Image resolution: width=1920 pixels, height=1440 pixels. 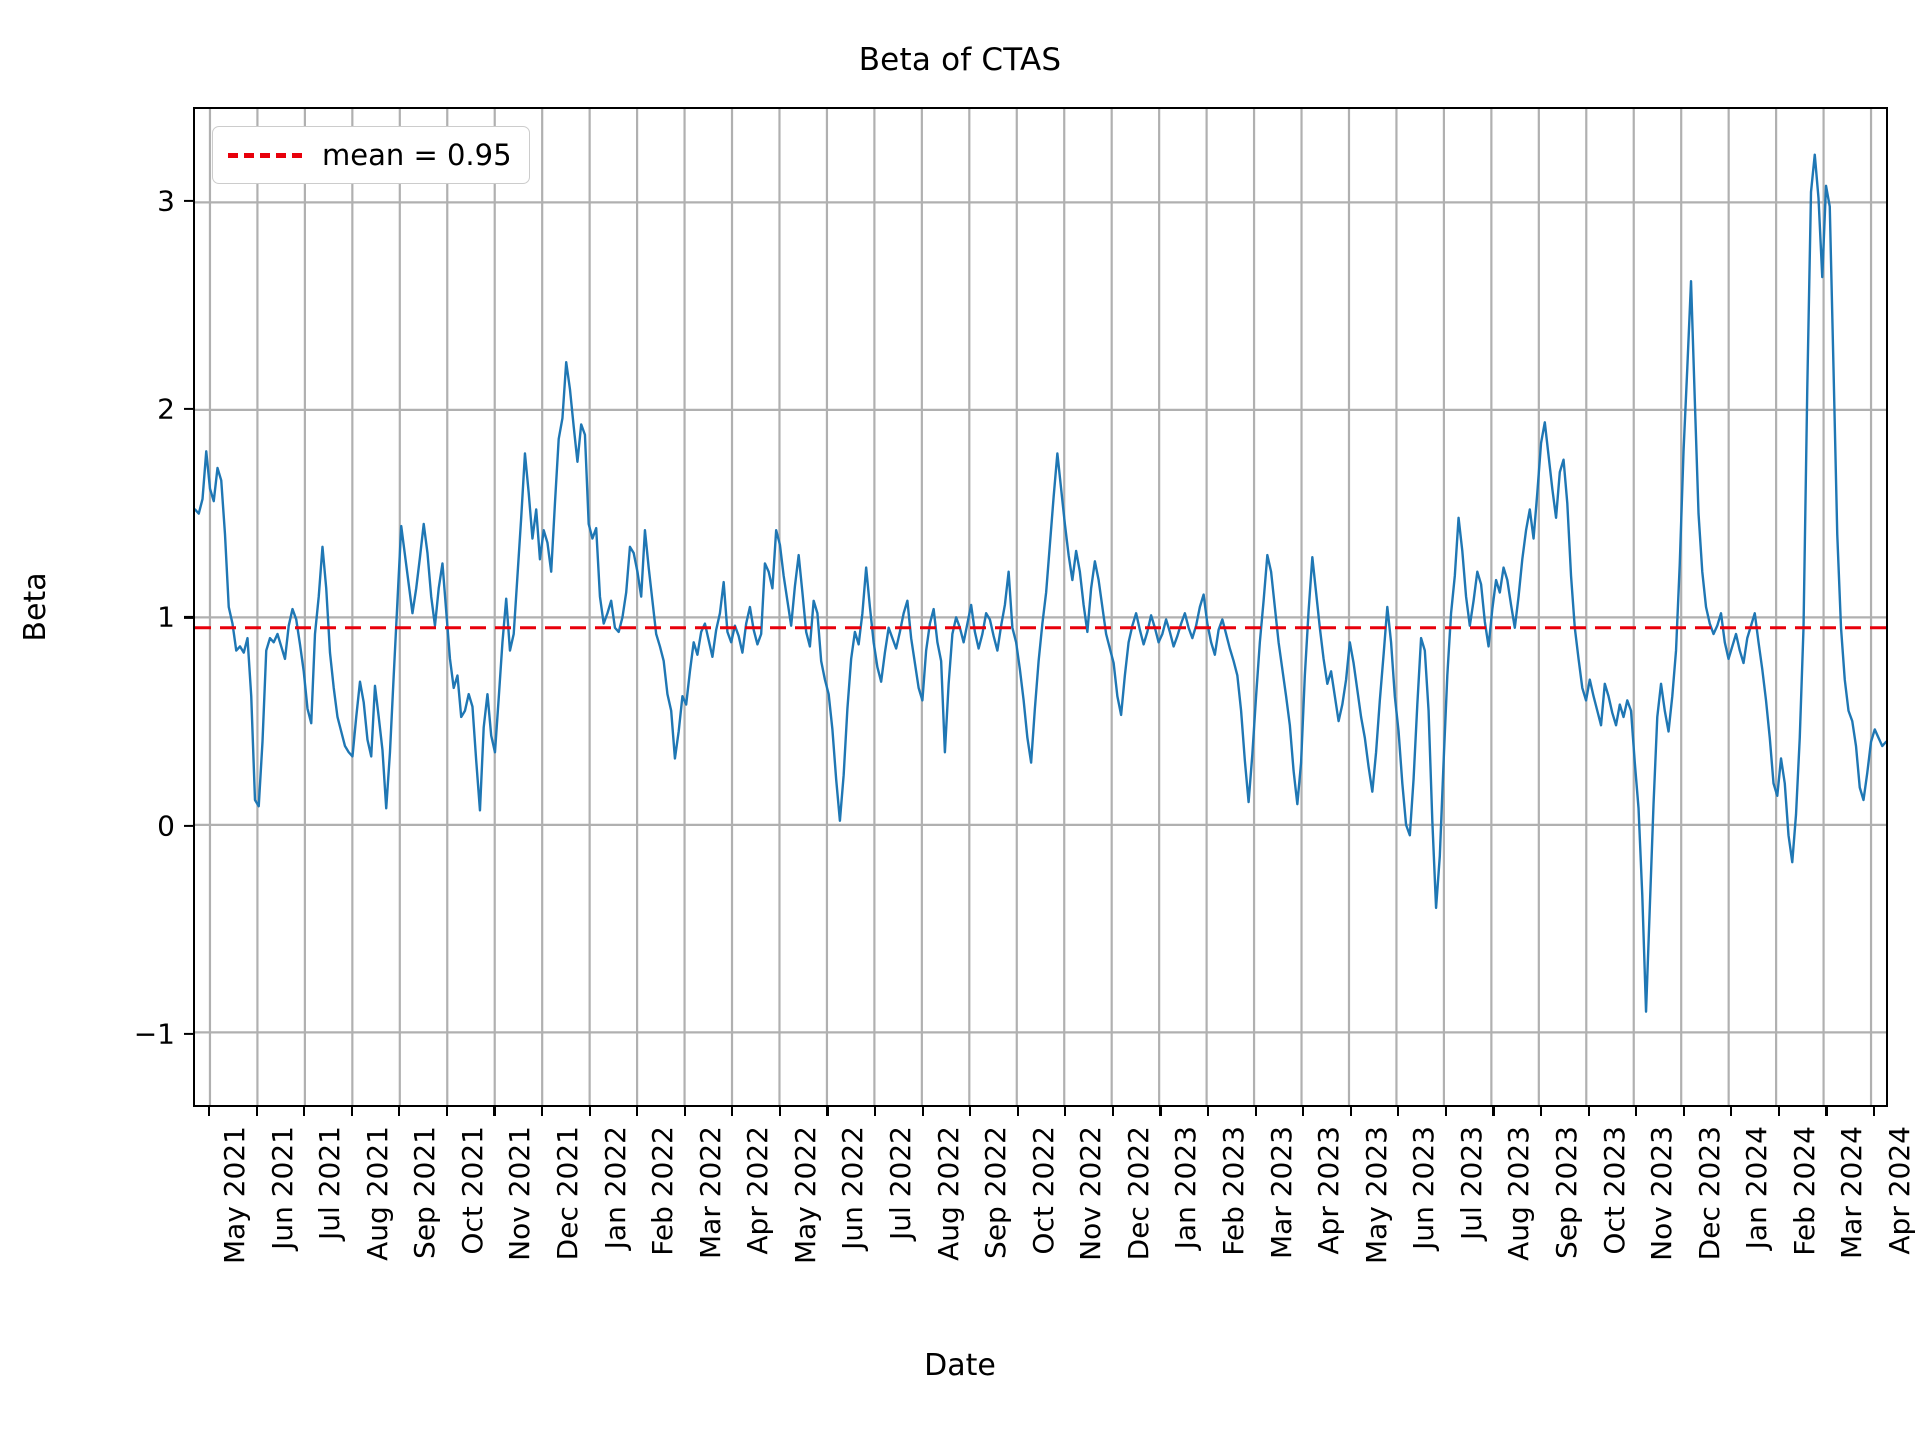 What do you see at coordinates (282, 1188) in the screenshot?
I see `x-tick-label: Jun 2021` at bounding box center [282, 1188].